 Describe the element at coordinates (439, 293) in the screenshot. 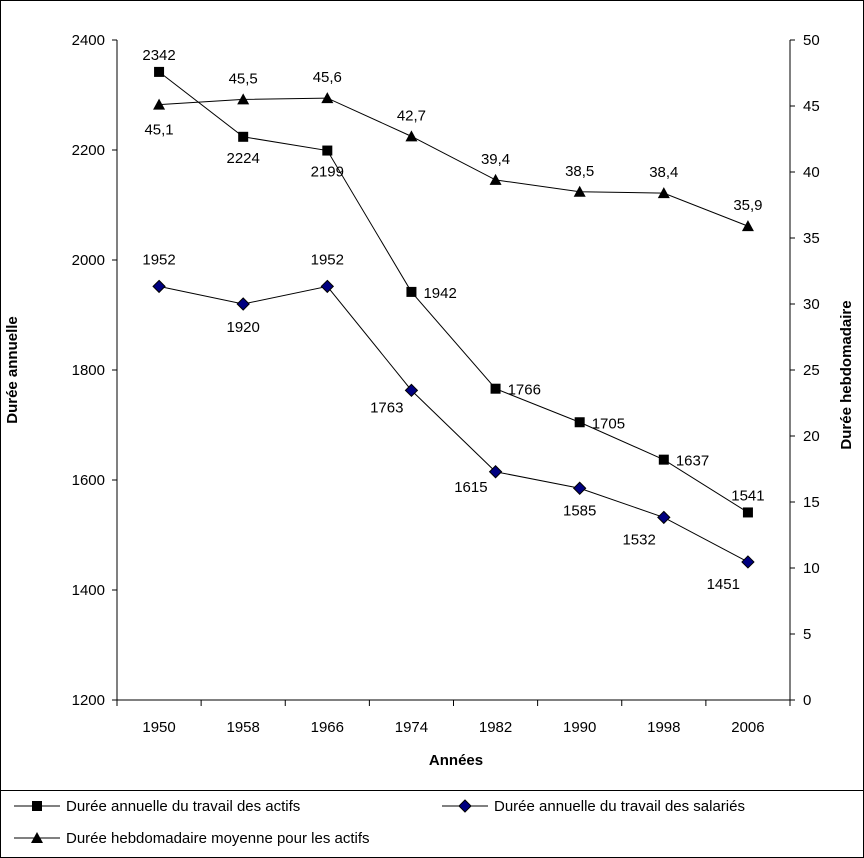

I see `data-label: 1942` at that location.